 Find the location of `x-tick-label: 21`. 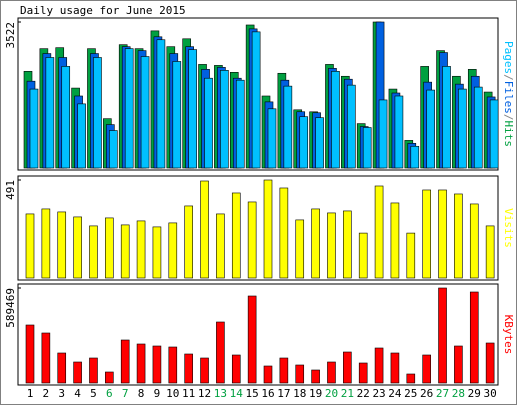

x-tick-label: 21 is located at coordinates (347, 393).